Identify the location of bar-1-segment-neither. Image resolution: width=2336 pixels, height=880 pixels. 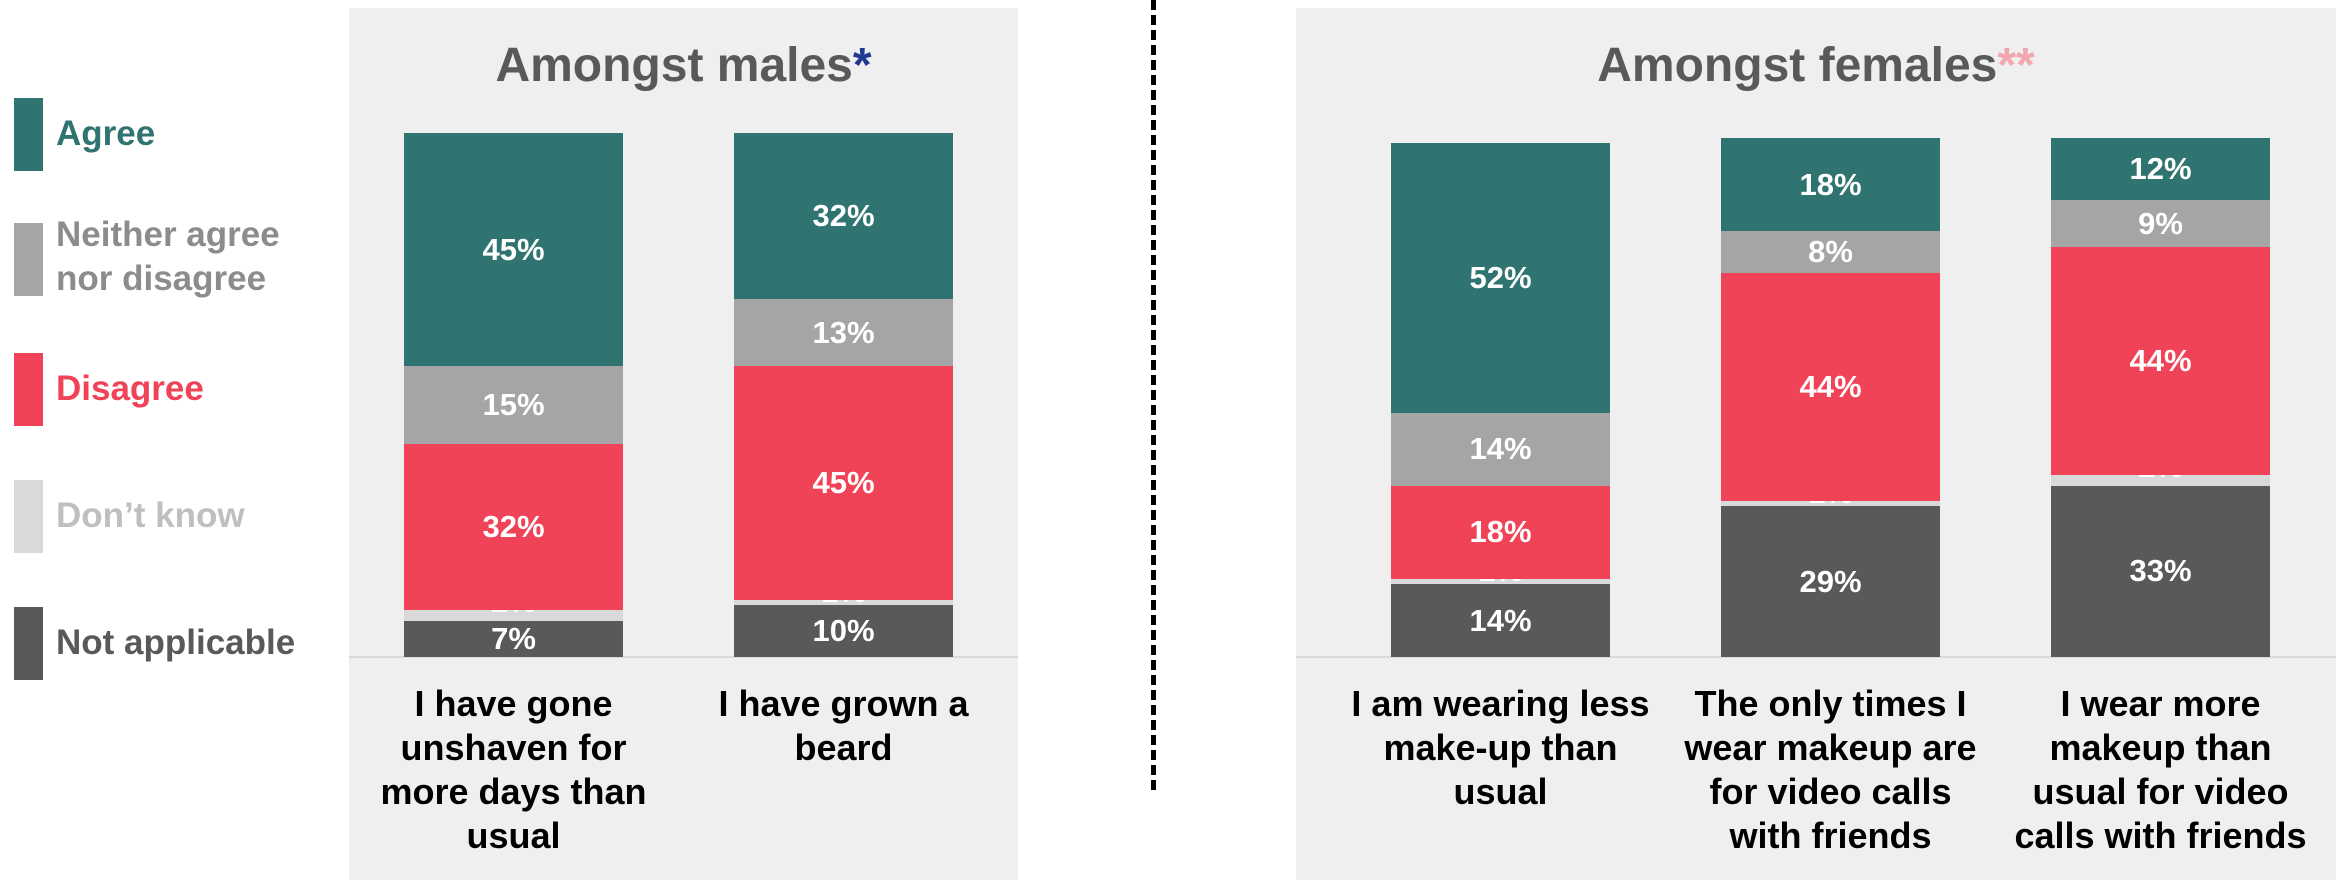
(513, 405).